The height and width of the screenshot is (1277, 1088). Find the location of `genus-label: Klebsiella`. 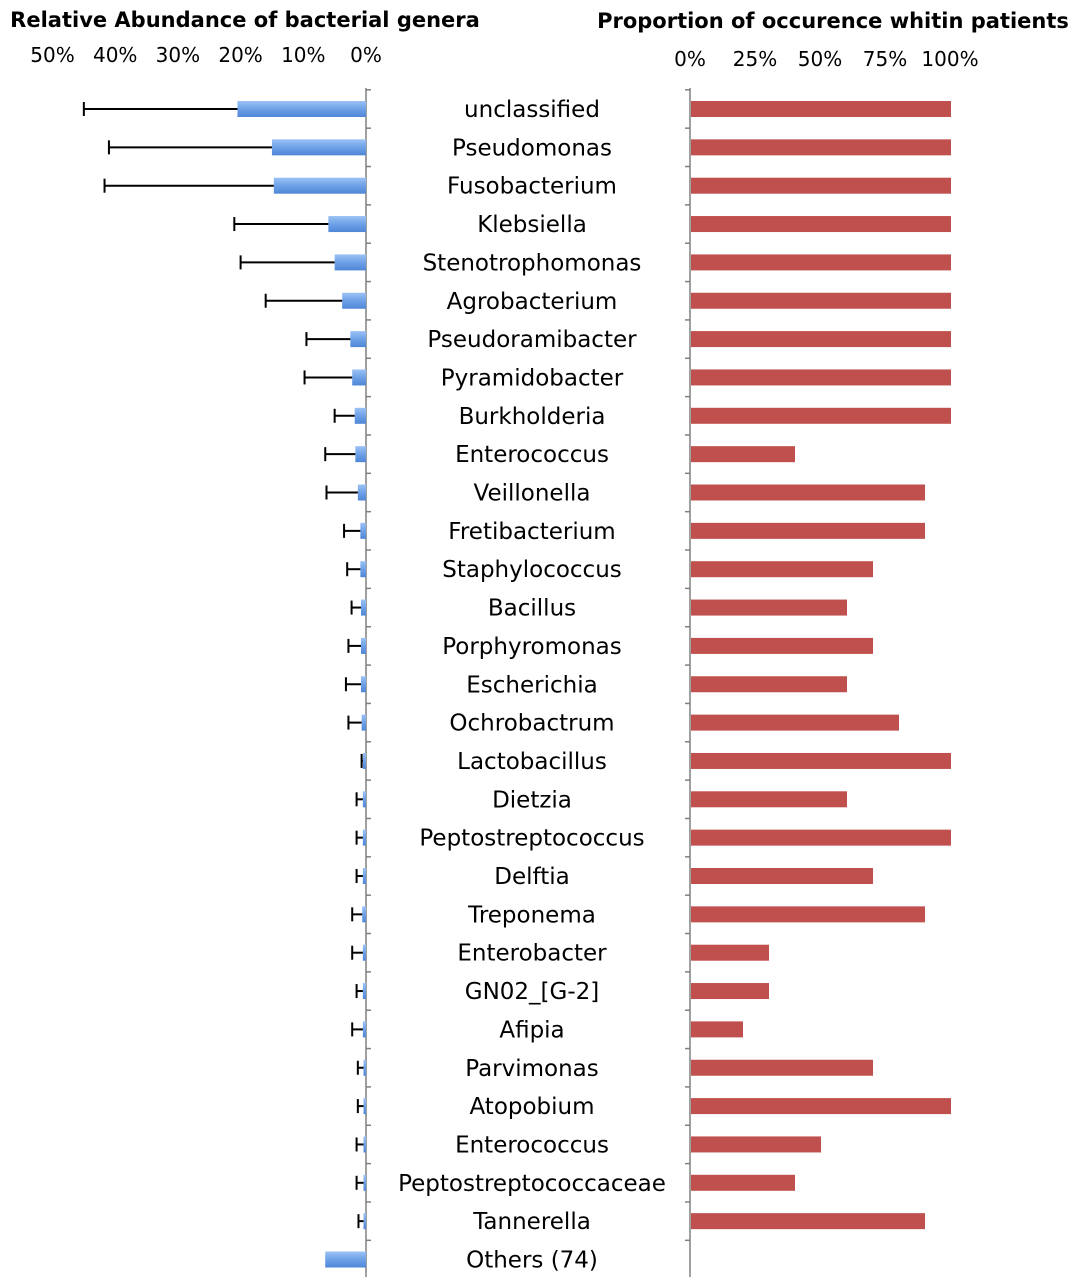

genus-label: Klebsiella is located at coordinates (532, 225).